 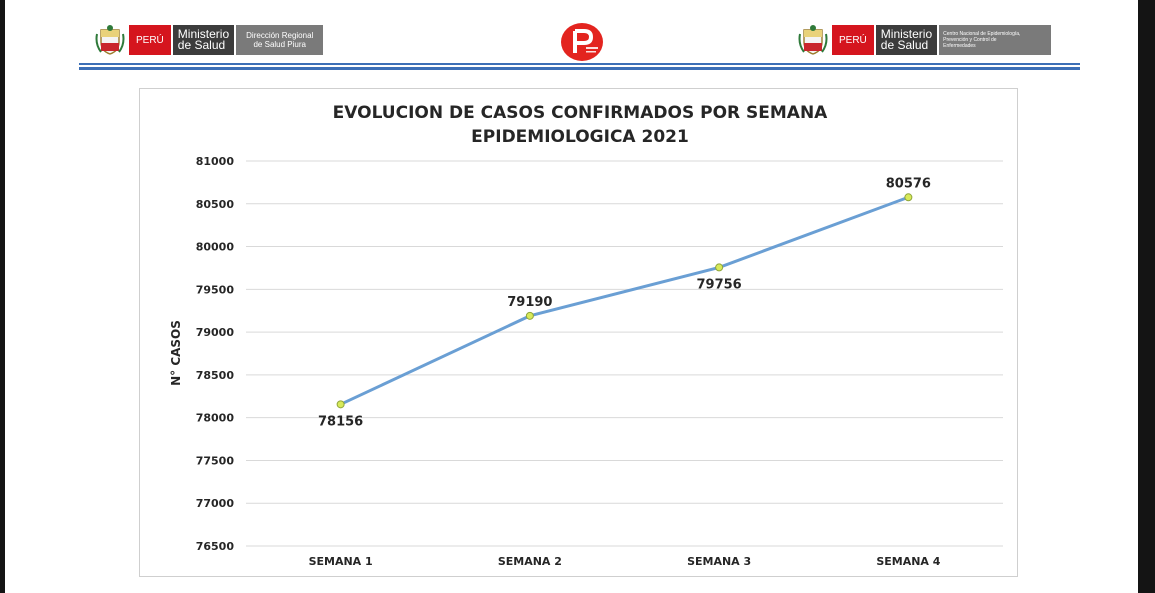 I want to click on department-line-2: de Salud Piura, so click(x=279, y=44).